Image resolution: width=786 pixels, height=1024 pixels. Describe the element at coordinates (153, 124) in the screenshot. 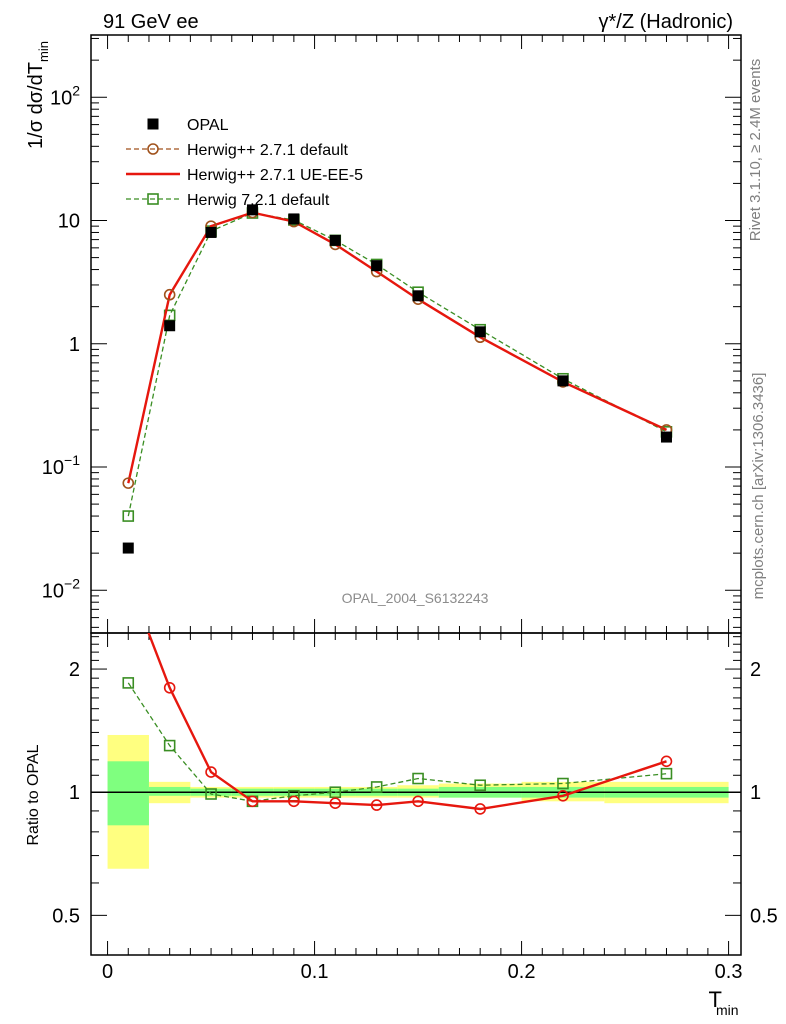

I see `legend-opal-marker` at that location.